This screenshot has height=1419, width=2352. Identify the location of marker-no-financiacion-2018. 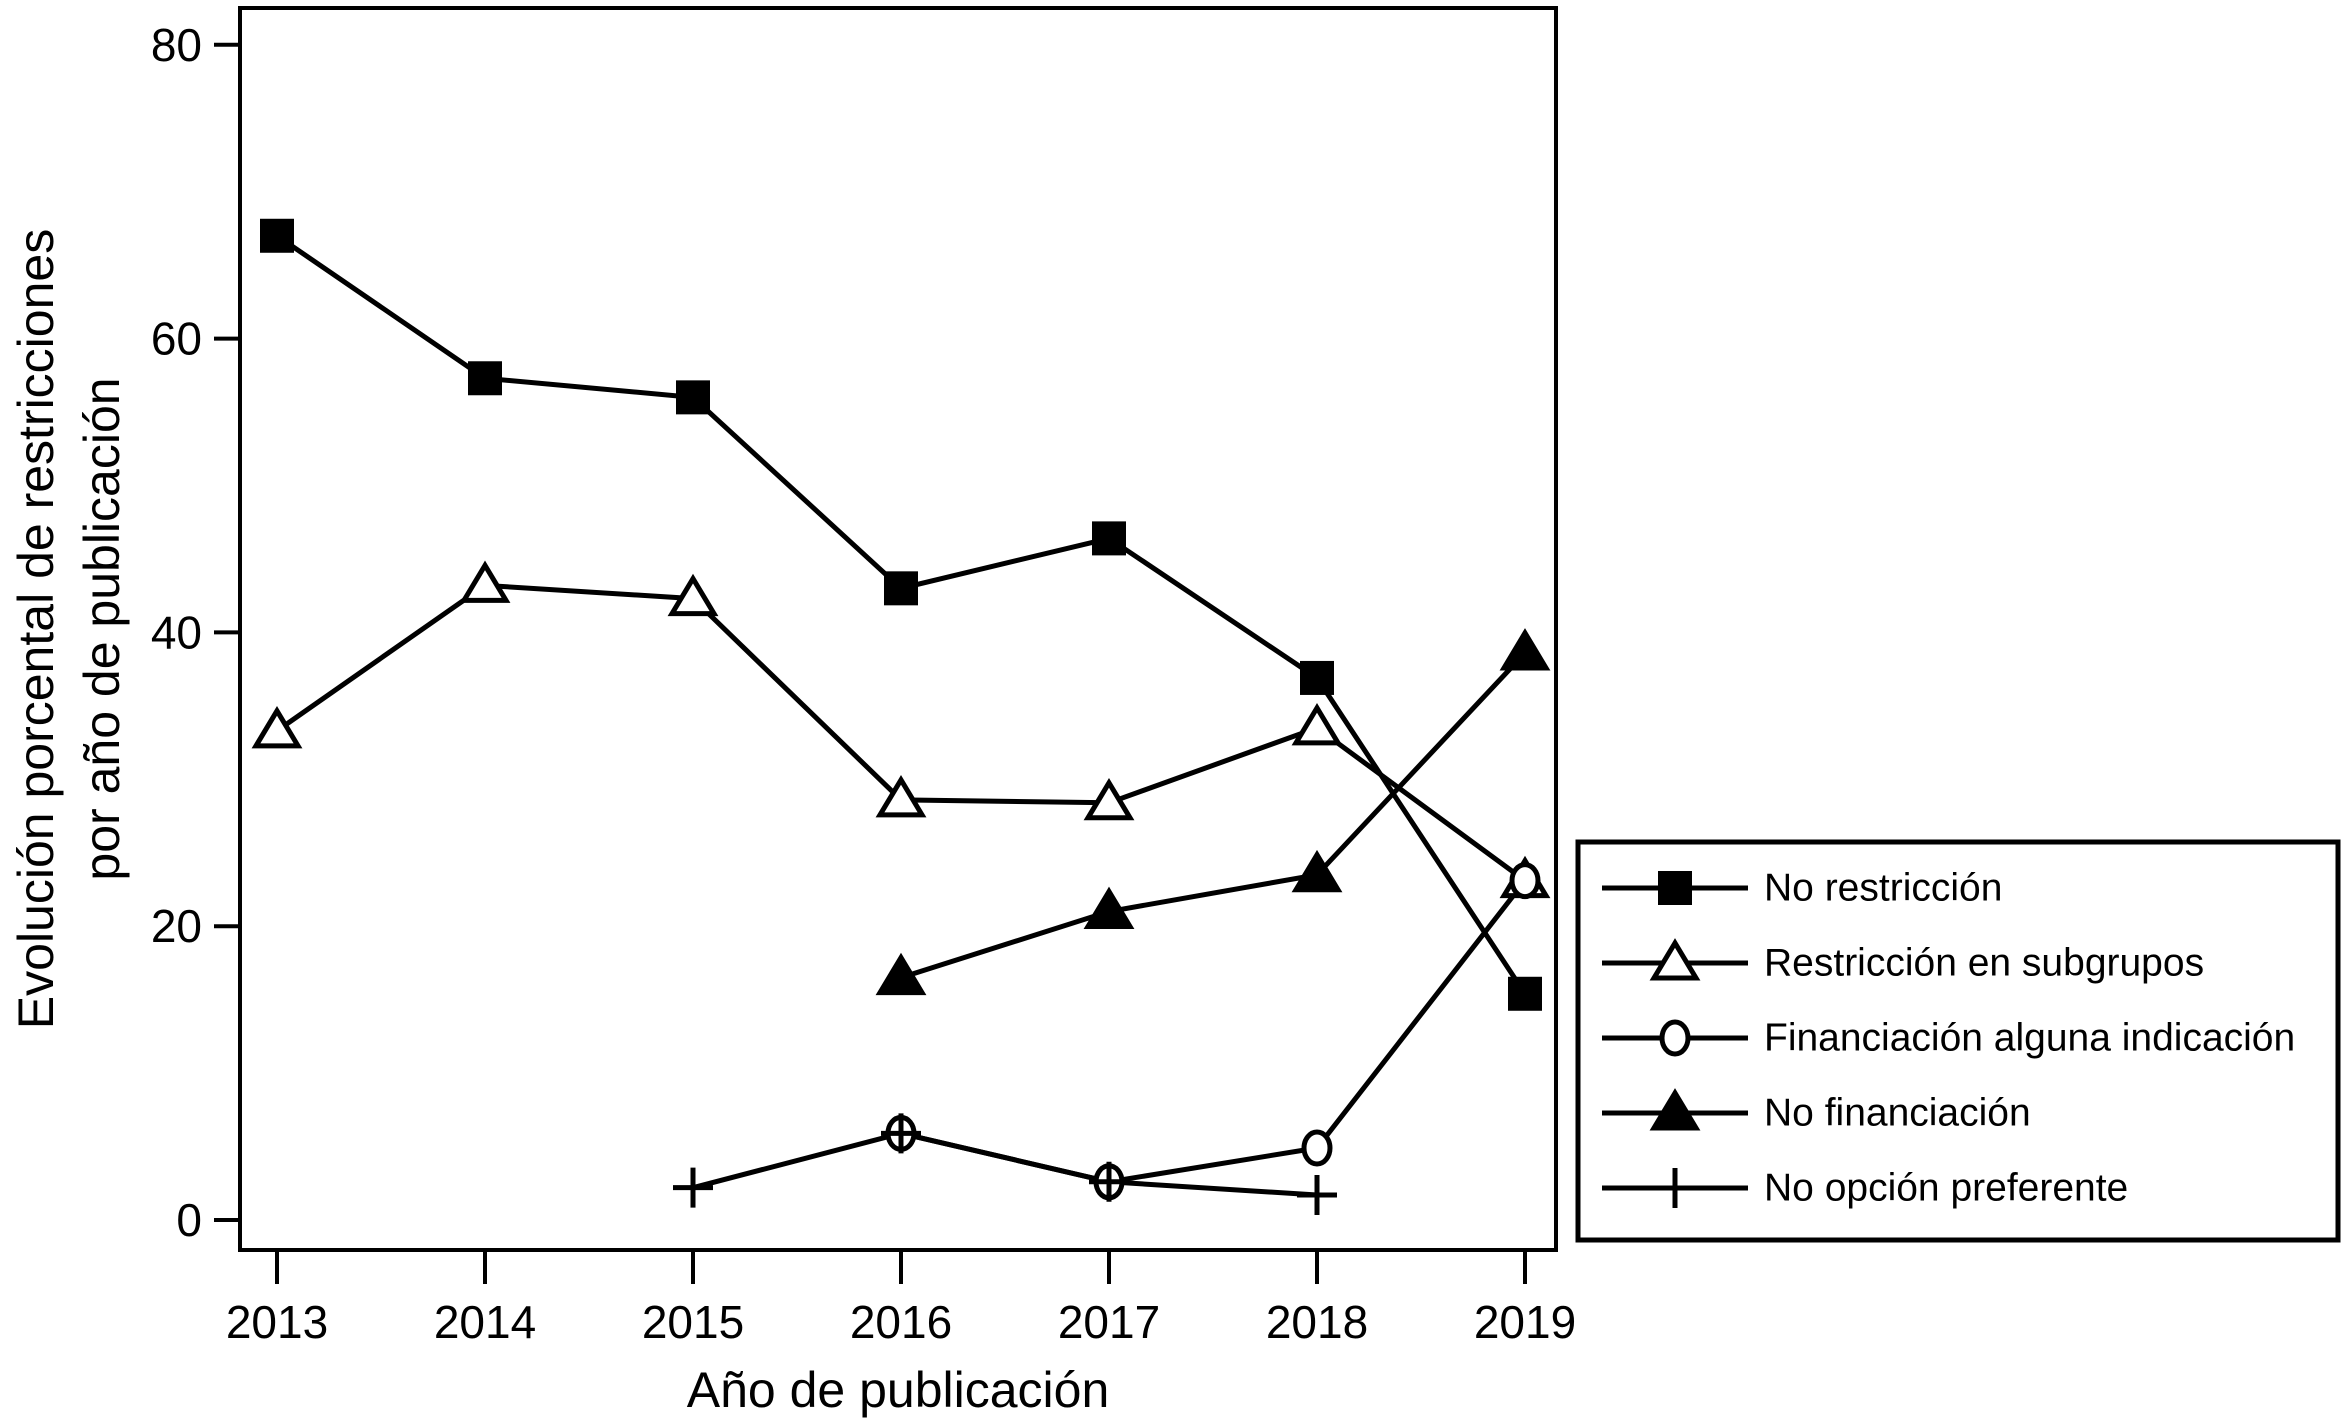
(1317, 871).